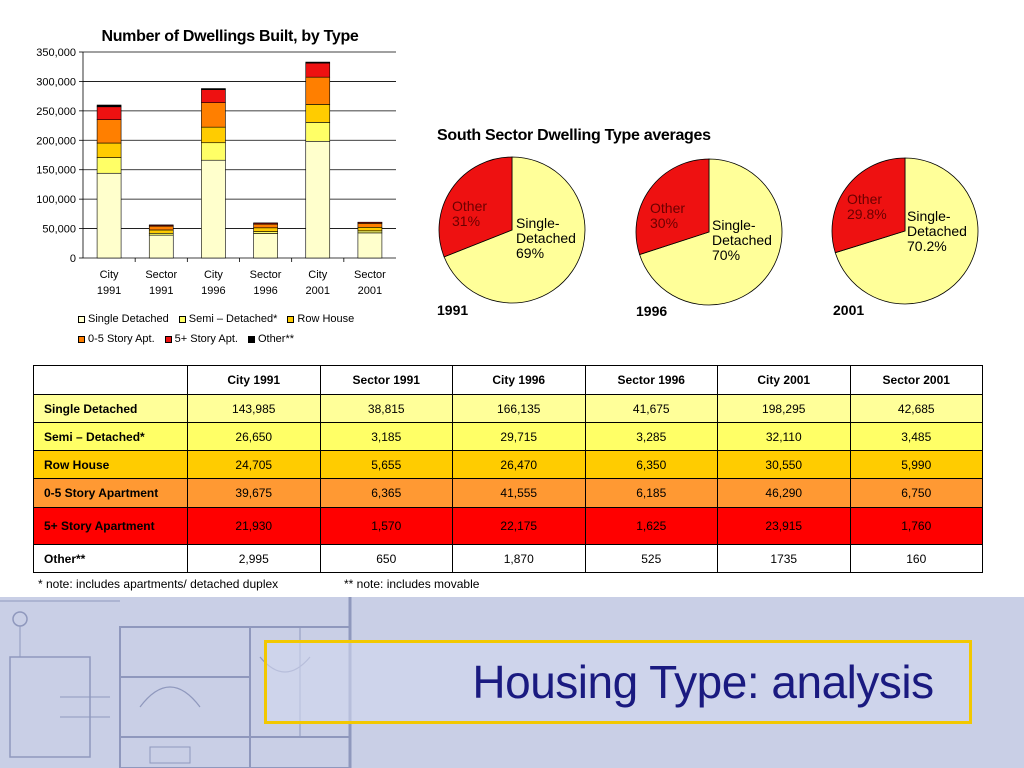  What do you see at coordinates (276, 339) in the screenshot?
I see `legend-label: Other**` at bounding box center [276, 339].